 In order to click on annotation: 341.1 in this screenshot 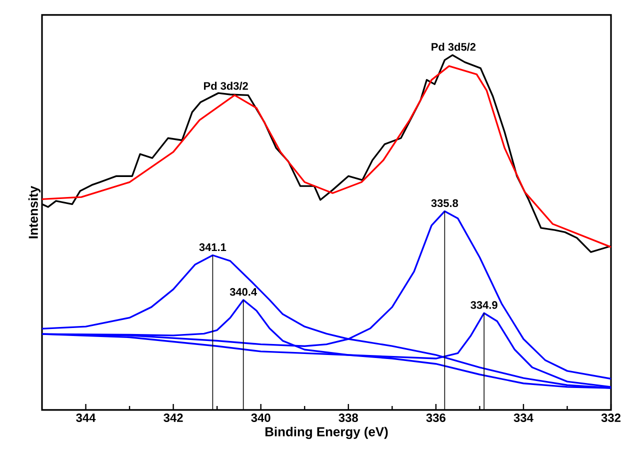, I will do `click(212, 247)`.